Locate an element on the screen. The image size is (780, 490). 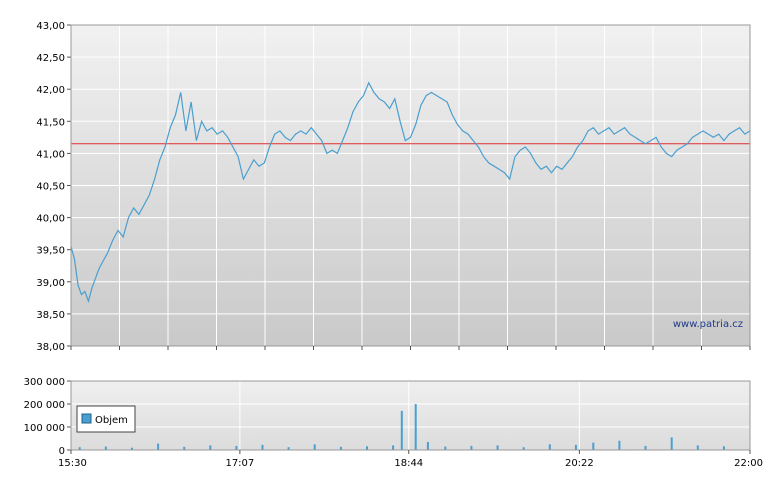
volume-x-tick-label: 18:44 is located at coordinates (408, 463).